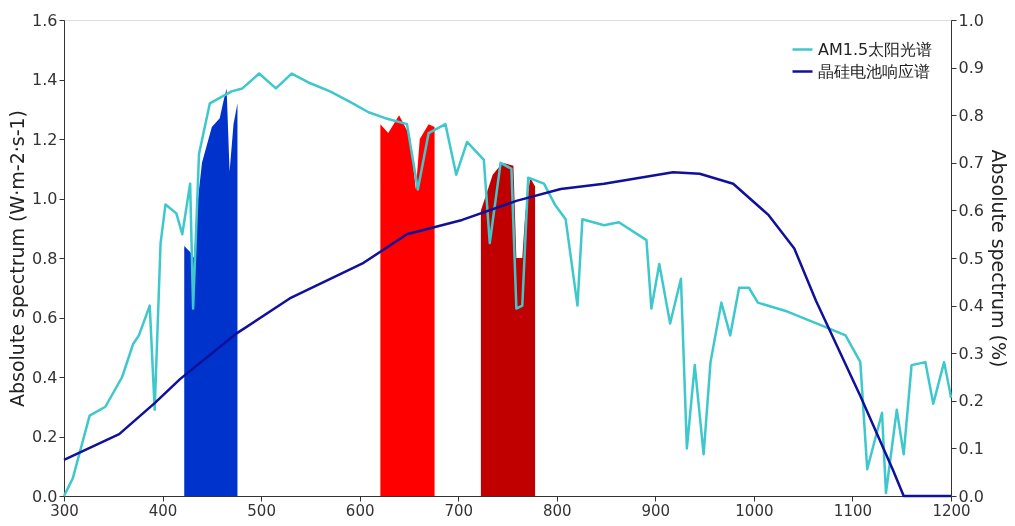 The width and height of the screenshot is (1015, 526). Describe the element at coordinates (45, 317) in the screenshot. I see `y-tick-label: 0.6` at that location.